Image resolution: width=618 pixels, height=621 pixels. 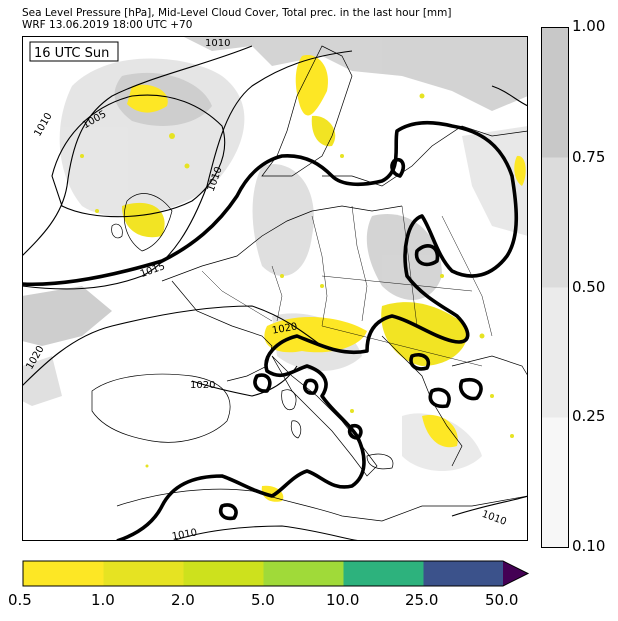 I want to click on precip-tick-label: 10.0, so click(x=343, y=600).